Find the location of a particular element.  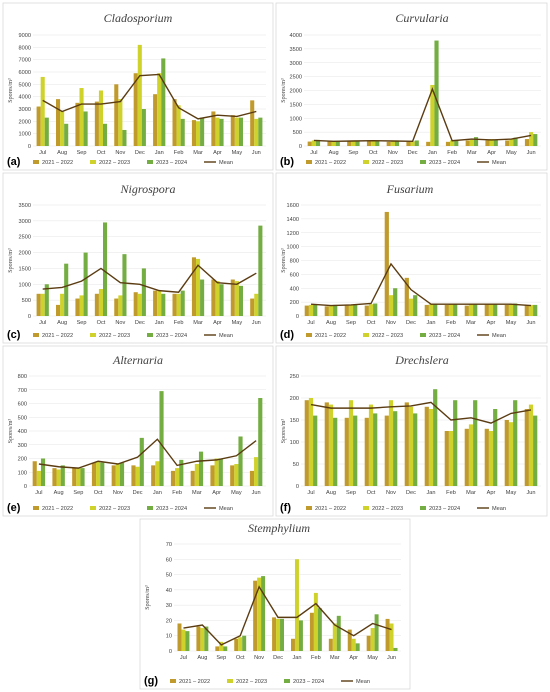

bar-3-mar is located at coordinates (475, 443).